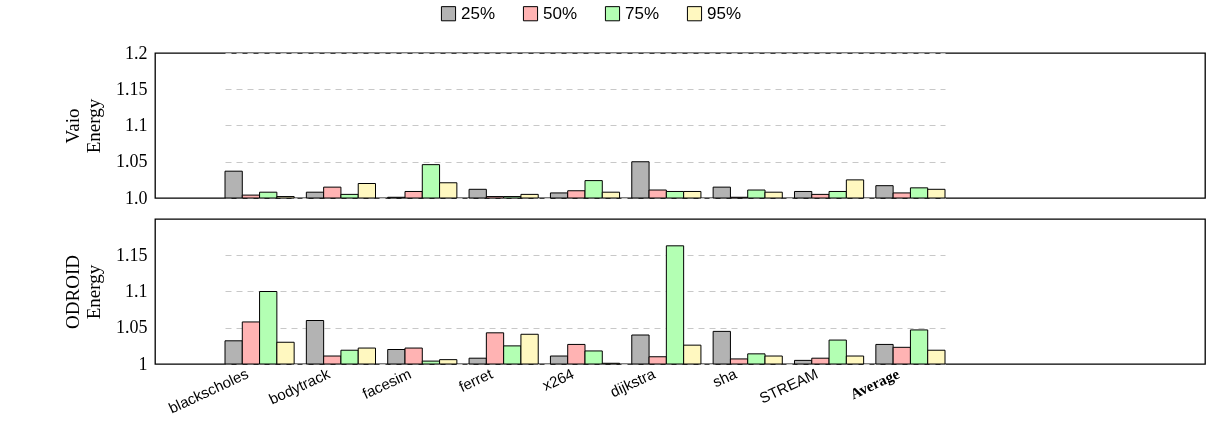  I want to click on legend-label: 95%, so click(724, 13).